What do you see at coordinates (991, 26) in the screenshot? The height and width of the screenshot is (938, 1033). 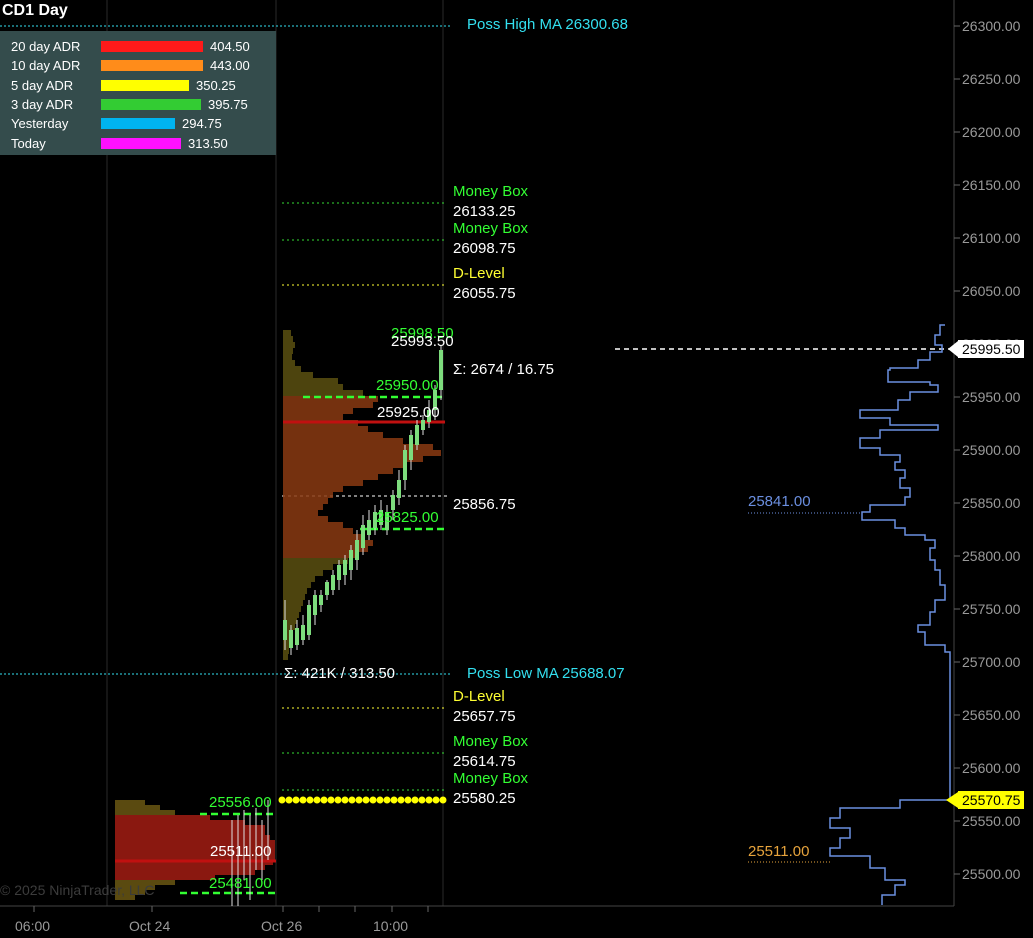 I see `price-tick-label: 26300.00` at bounding box center [991, 26].